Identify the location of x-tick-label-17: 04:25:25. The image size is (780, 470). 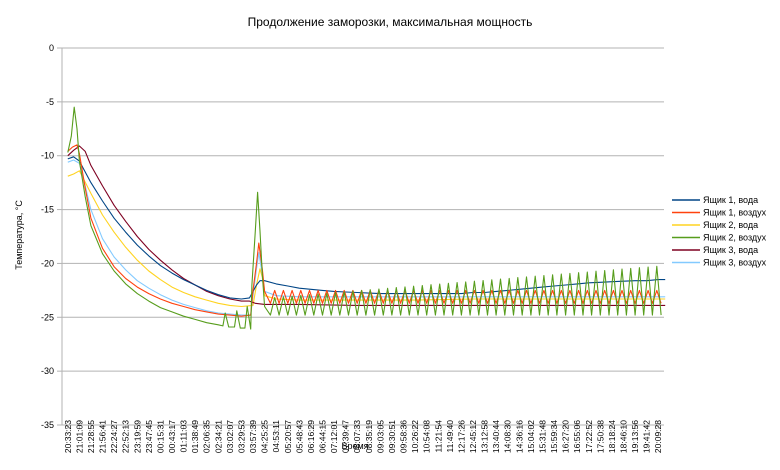
(265, 436).